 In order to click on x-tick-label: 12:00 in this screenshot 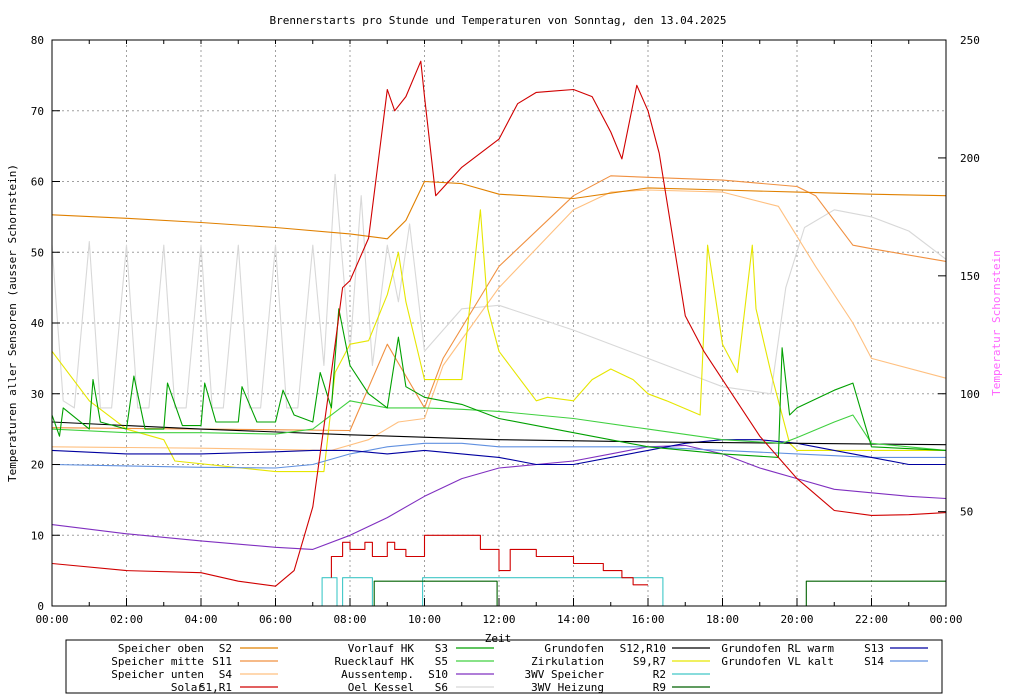, I will do `click(498, 619)`.